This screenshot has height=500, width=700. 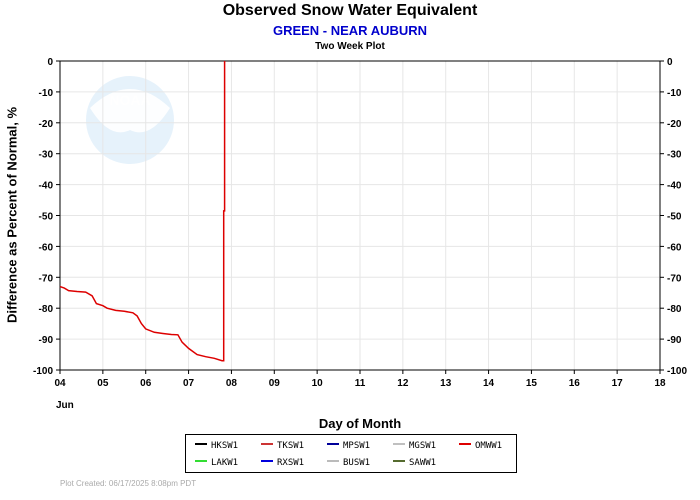 I want to click on legend-label: SAWW1, so click(x=422, y=463).